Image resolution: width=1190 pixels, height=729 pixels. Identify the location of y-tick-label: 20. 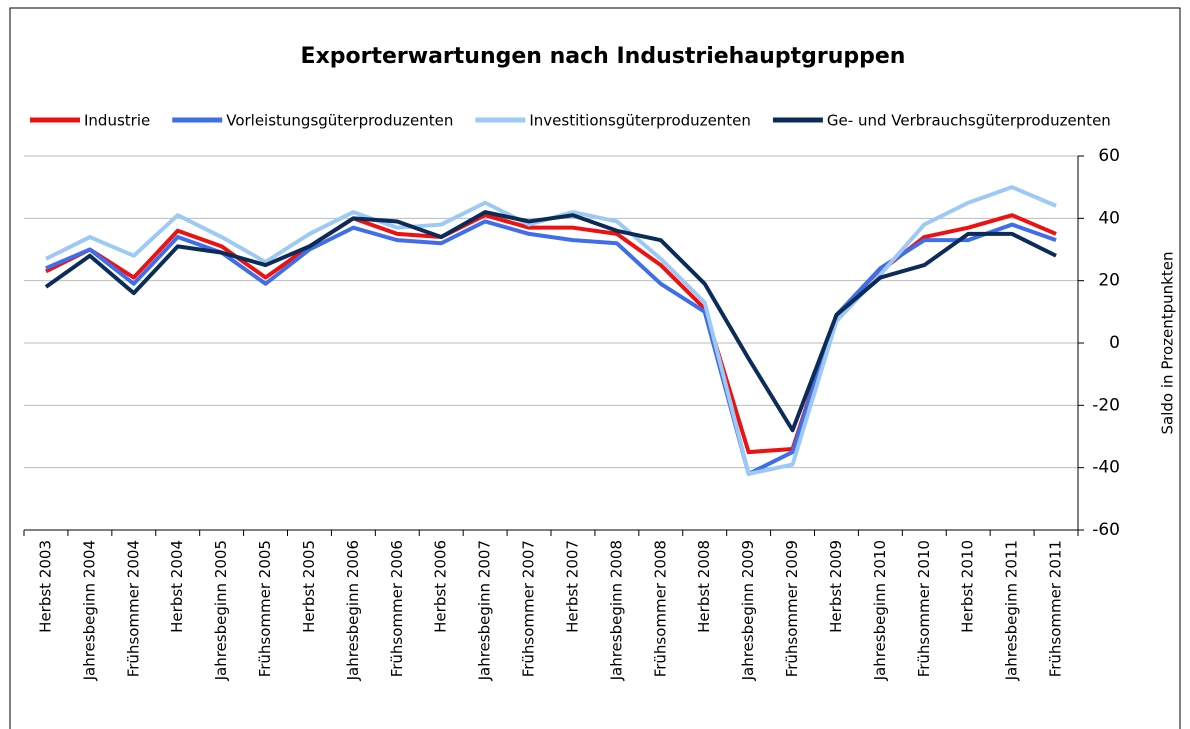
(1109, 281).